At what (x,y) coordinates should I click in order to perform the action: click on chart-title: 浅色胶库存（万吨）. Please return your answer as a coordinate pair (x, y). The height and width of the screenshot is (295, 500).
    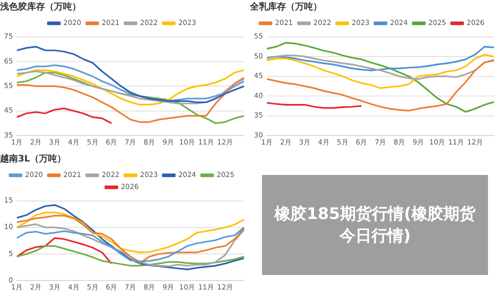
    Looking at the image, I should click on (40, 7).